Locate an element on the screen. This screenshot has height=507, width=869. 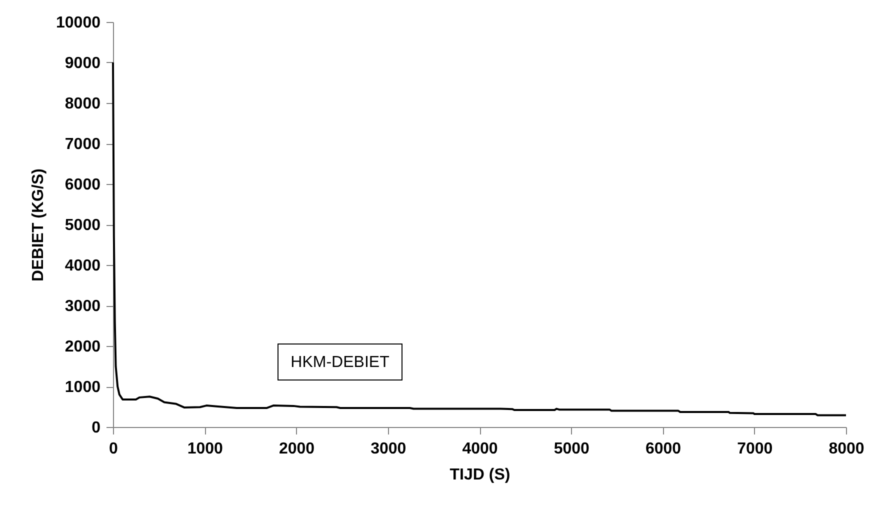
y-tick-label: 6000 is located at coordinates (82, 185).